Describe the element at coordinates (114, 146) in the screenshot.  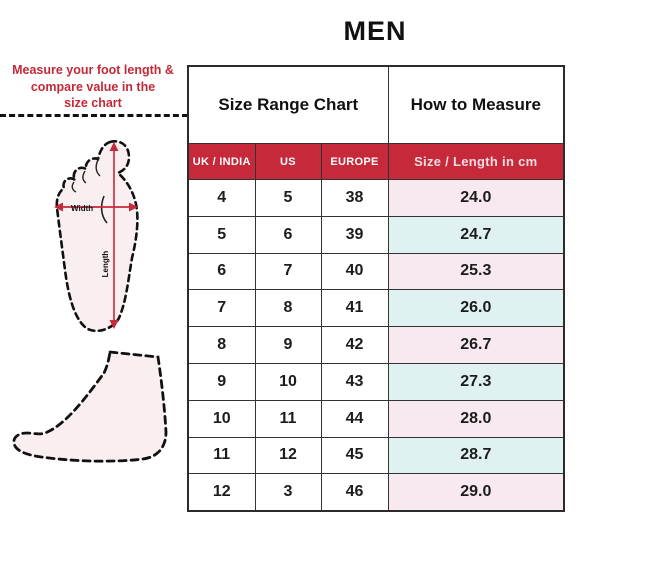
I see `length-arrow-head-top-icon` at that location.